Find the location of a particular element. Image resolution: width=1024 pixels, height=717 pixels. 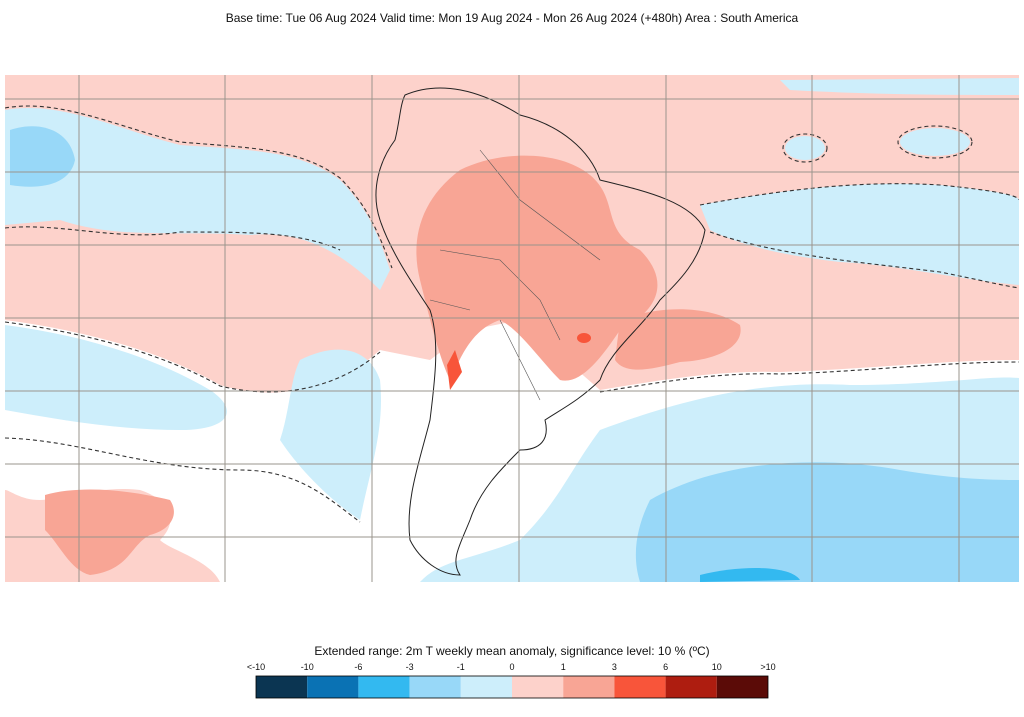

colorbar-label: 1 is located at coordinates (563, 667).